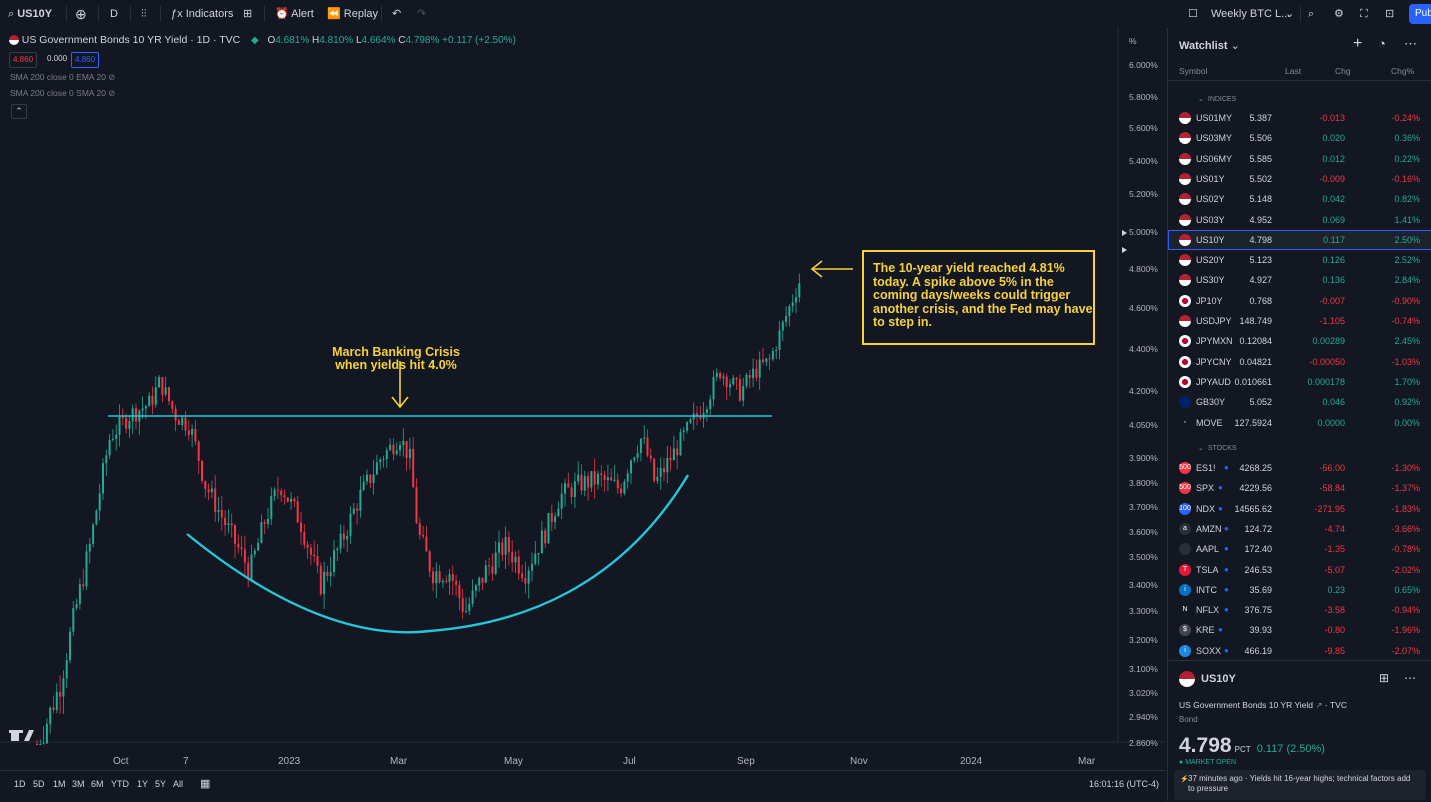 The height and width of the screenshot is (802, 1431). What do you see at coordinates (353, 14) in the screenshot?
I see `replay-button: ⏪ Replay` at bounding box center [353, 14].